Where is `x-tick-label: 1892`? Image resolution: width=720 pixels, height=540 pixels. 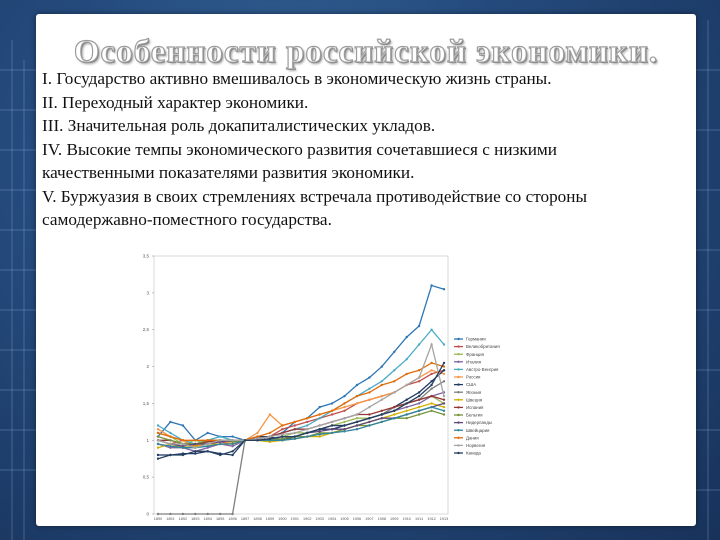
x-tick-label: 1892 is located at coordinates (183, 519).